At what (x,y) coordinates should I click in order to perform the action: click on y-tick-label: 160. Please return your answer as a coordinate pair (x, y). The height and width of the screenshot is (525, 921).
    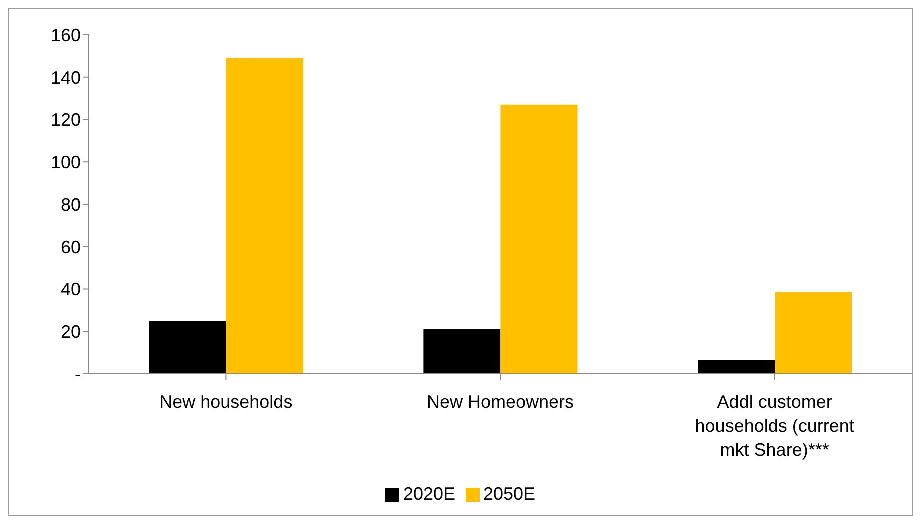
    Looking at the image, I should click on (65, 35).